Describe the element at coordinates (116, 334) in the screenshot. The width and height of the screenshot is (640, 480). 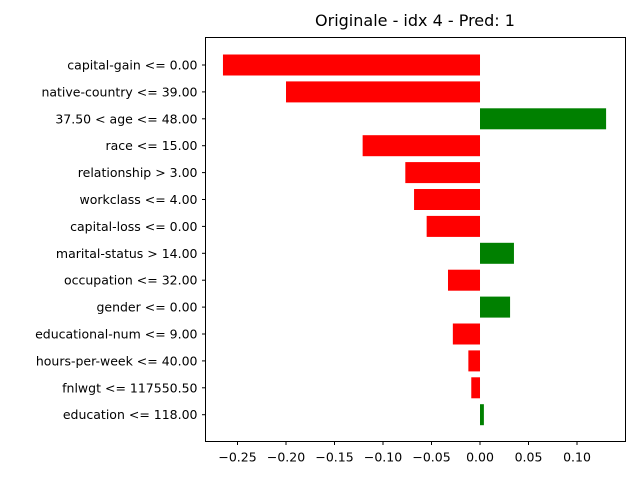
I see `y-tick-label: educational-num <= 9.00` at that location.